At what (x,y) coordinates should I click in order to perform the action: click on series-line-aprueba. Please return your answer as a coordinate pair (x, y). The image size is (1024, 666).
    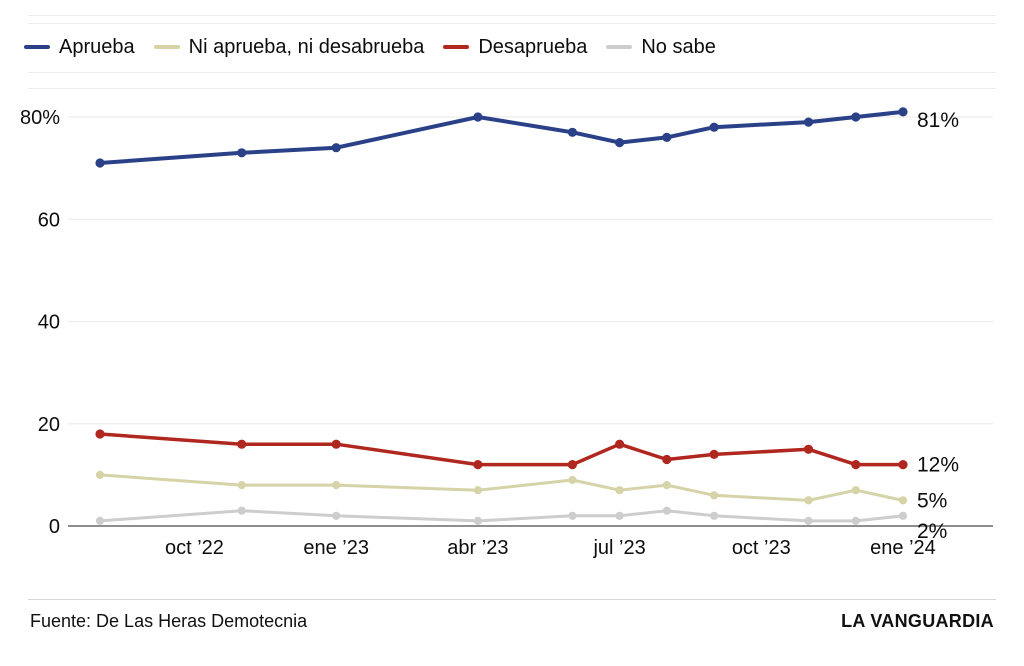
    Looking at the image, I should click on (501, 137).